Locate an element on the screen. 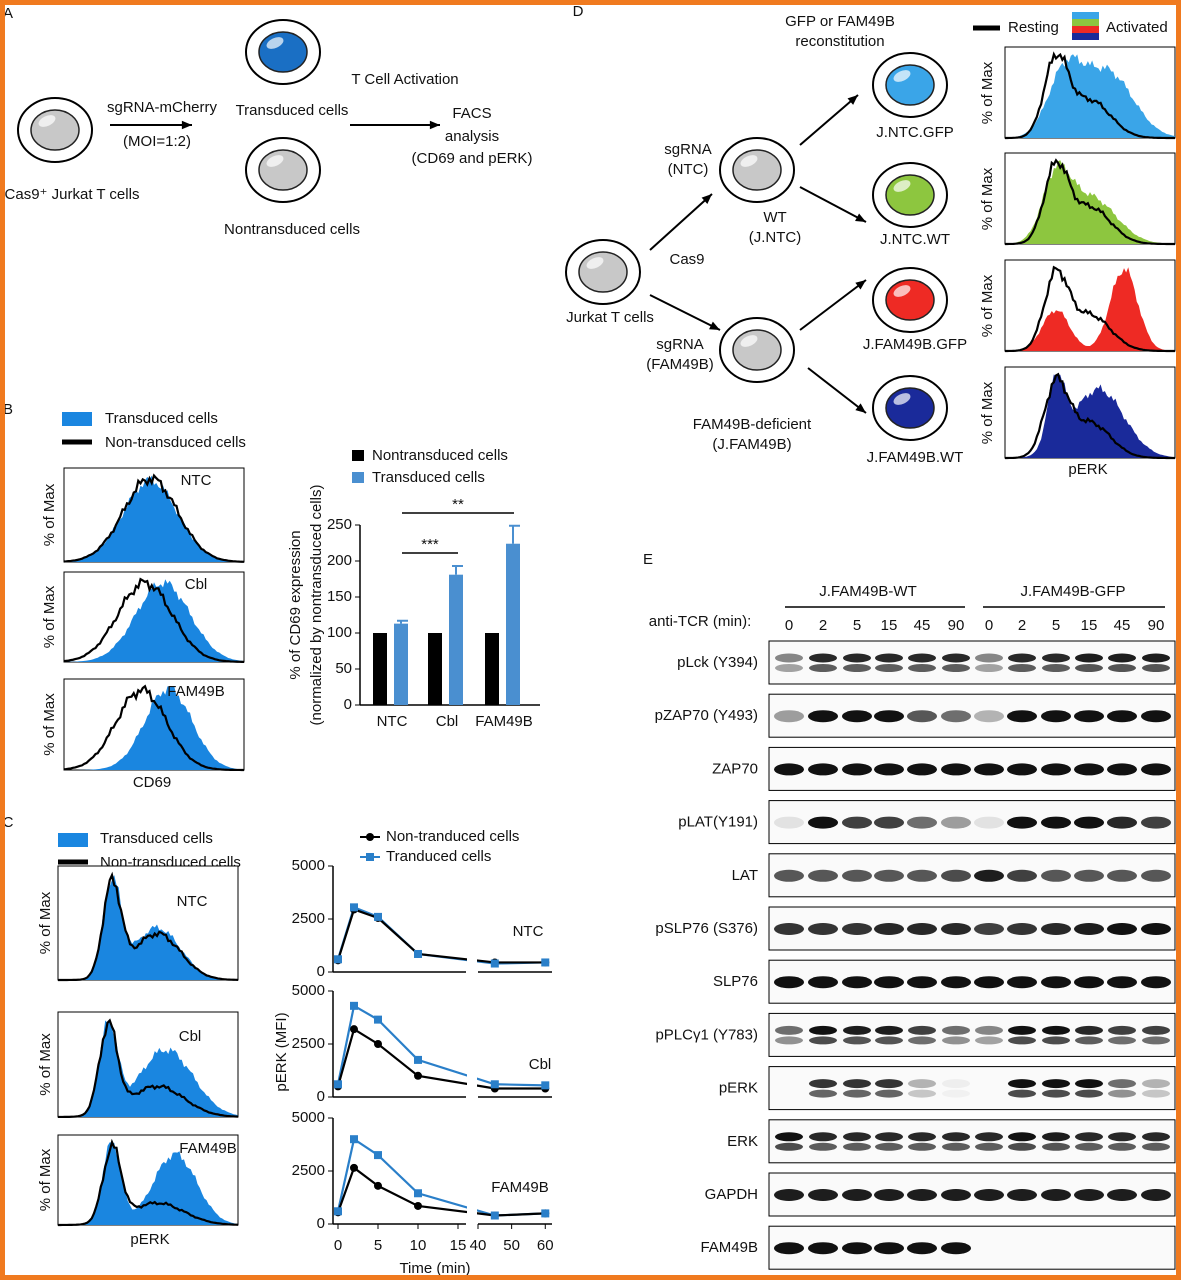  y-tick-label: 100 is located at coordinates (339, 632).